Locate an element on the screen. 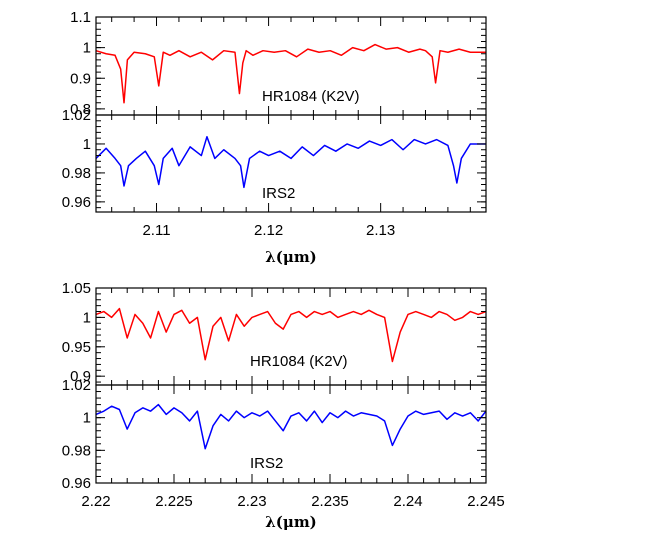  y-tick-label: 0.95 is located at coordinates (76, 347).